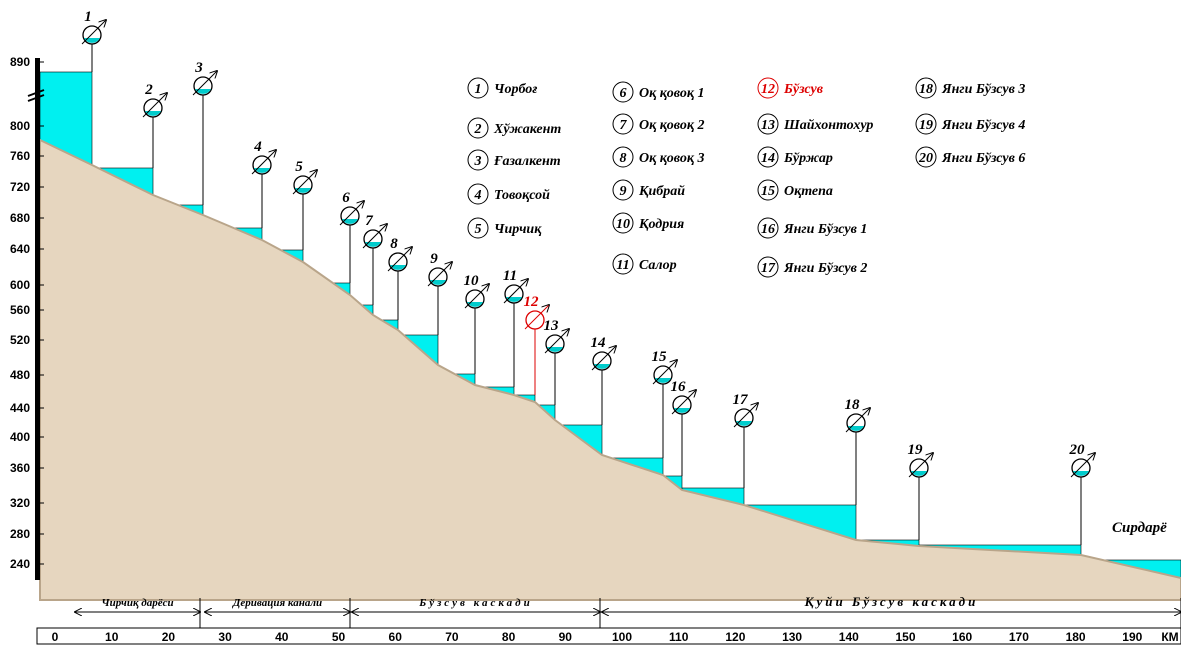 The height and width of the screenshot is (655, 1181). Describe the element at coordinates (20, 62) in the screenshot. I see `y-label: 890` at that location.